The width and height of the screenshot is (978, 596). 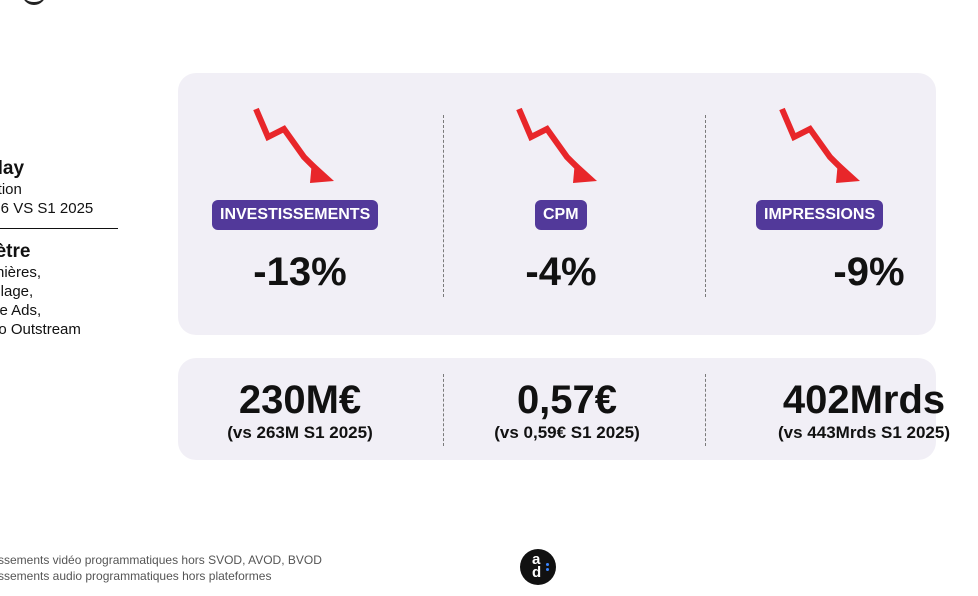 What do you see at coordinates (15, 251) in the screenshot?
I see `perimeter-title: rimètre` at bounding box center [15, 251].